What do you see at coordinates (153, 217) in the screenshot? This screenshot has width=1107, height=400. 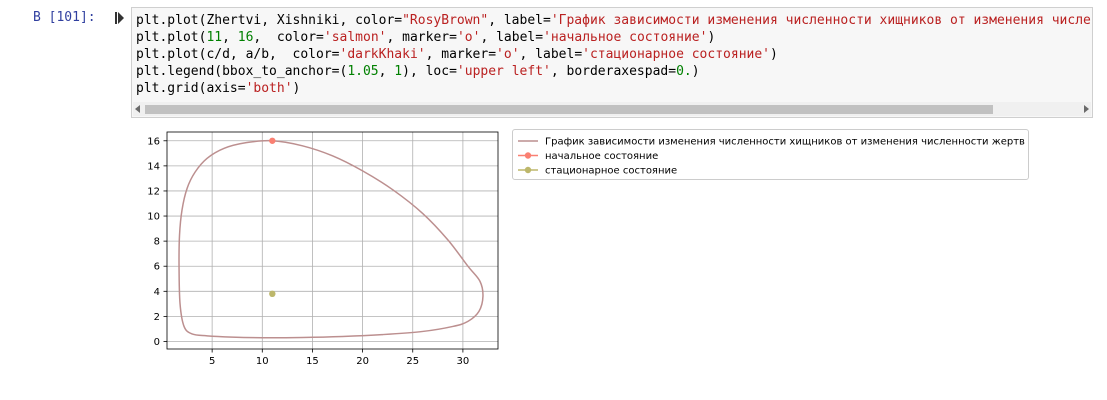 I see `y-tick-label: 10` at bounding box center [153, 217].